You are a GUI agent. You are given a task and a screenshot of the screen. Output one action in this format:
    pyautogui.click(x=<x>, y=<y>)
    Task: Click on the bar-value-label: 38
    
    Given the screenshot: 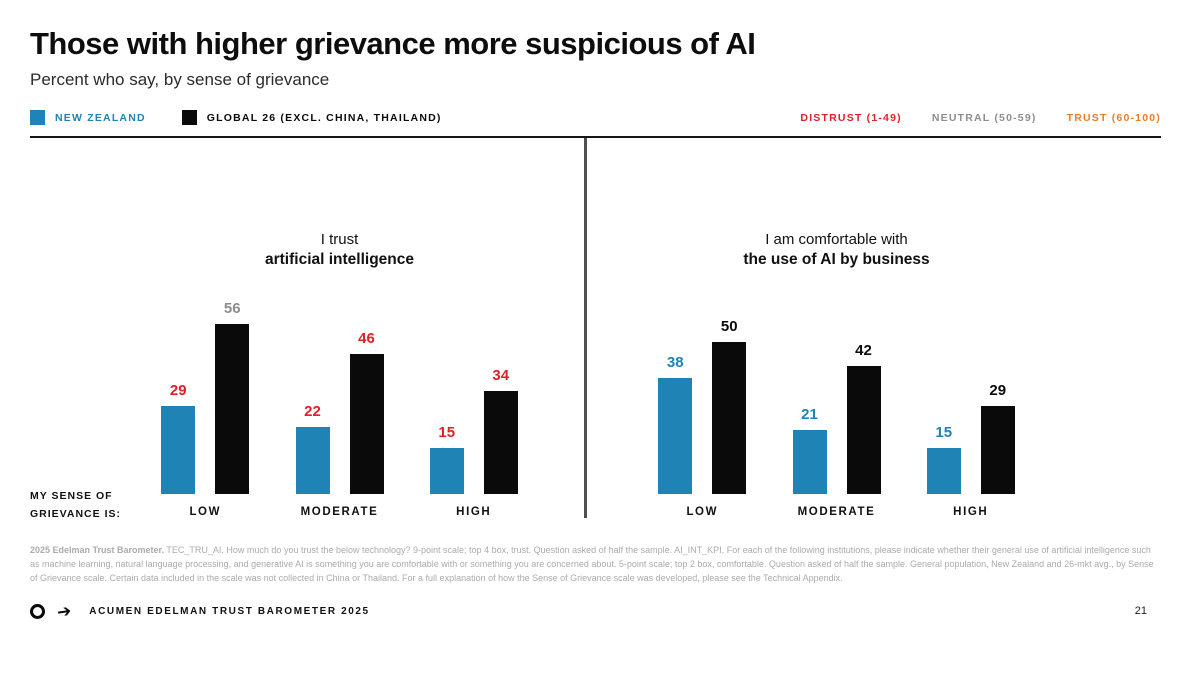 What is the action you would take?
    pyautogui.click(x=675, y=362)
    